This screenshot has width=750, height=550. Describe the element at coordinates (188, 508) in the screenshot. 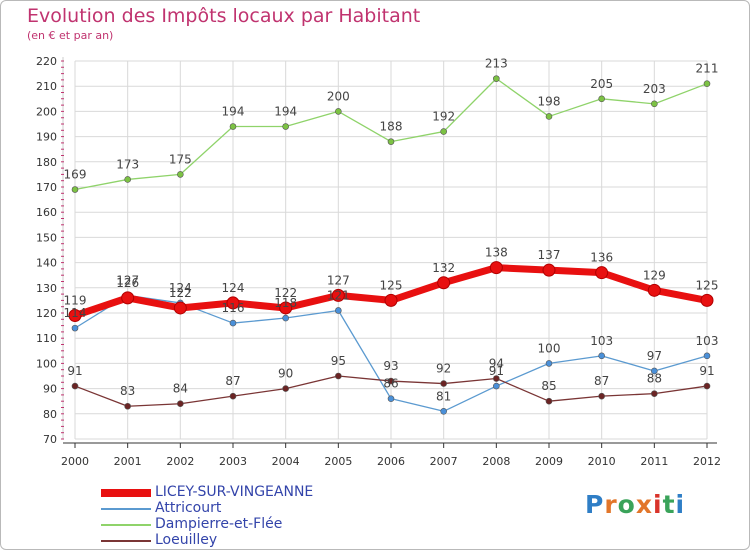

I see `legend-label: Attricourt` at that location.